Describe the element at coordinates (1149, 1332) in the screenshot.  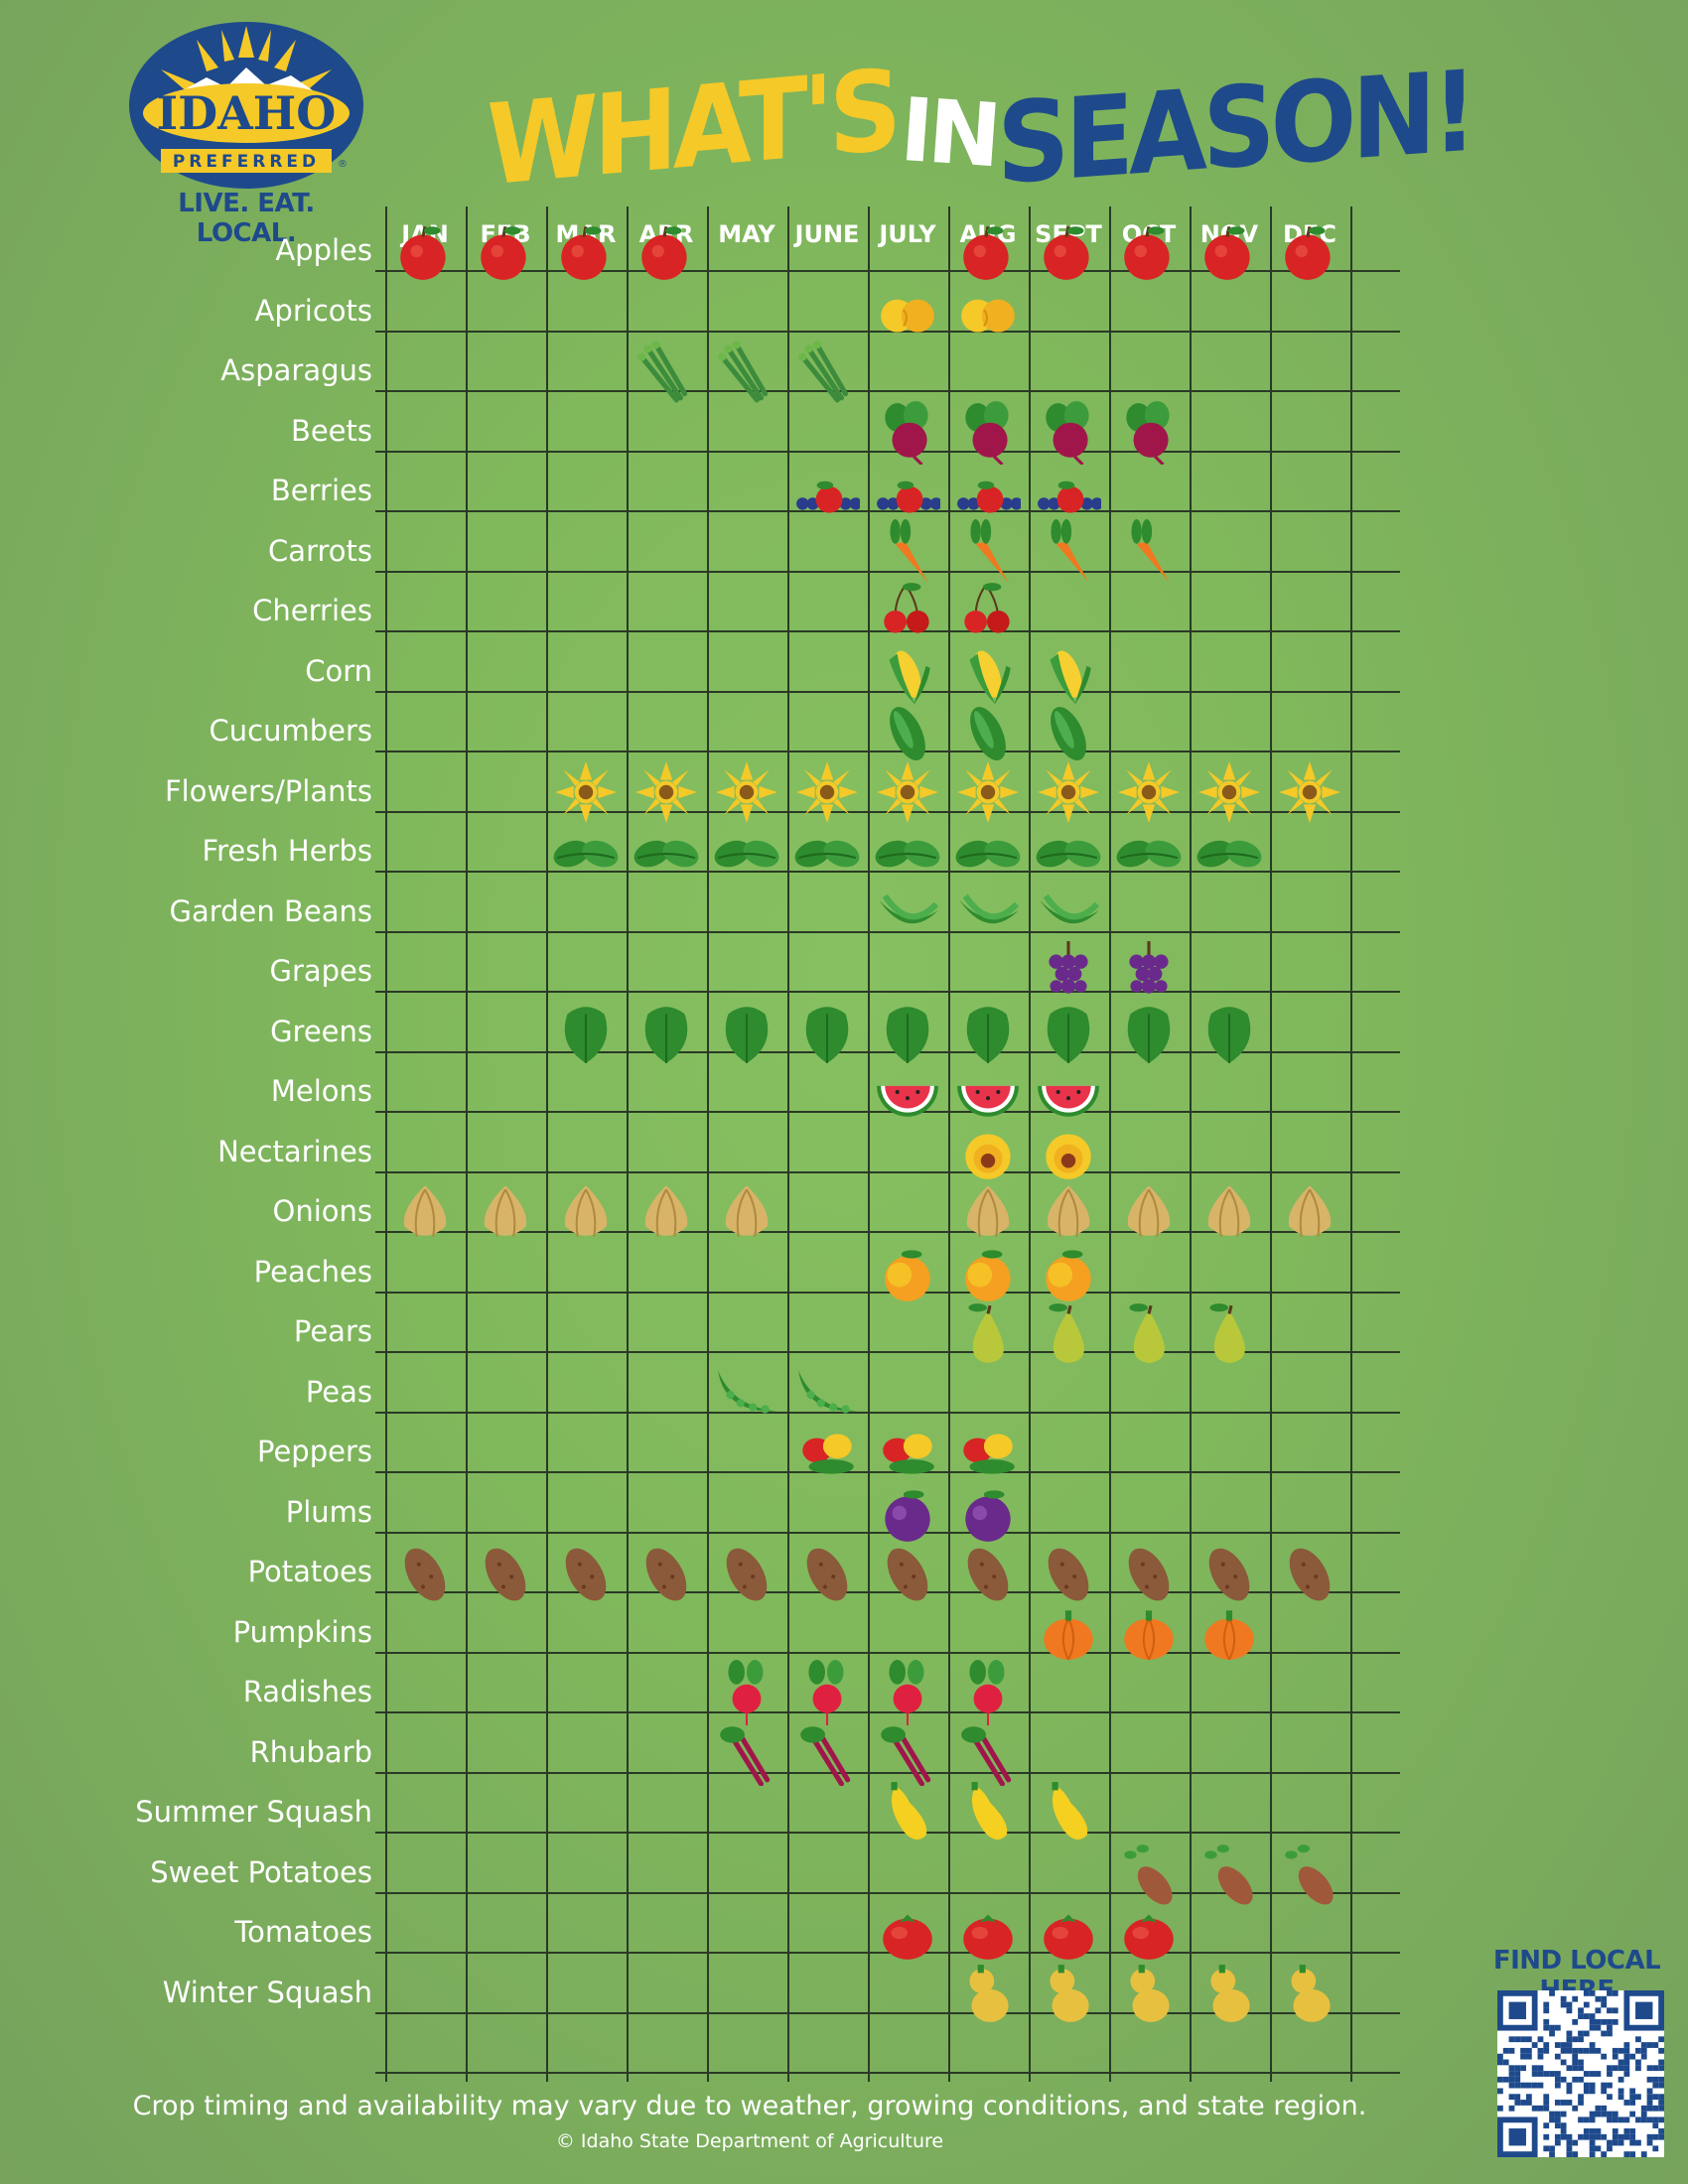
I see `pear-icon` at that location.